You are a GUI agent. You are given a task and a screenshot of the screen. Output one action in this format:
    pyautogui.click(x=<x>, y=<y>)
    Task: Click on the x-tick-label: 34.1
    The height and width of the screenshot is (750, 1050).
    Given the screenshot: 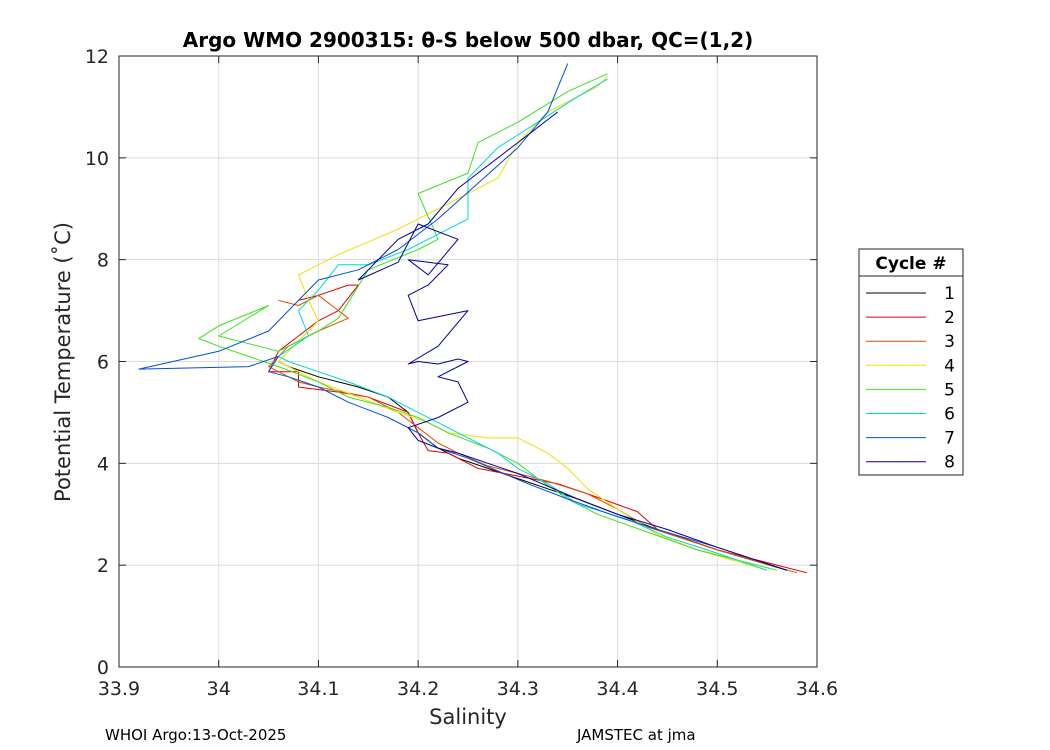 What is the action you would take?
    pyautogui.click(x=318, y=689)
    